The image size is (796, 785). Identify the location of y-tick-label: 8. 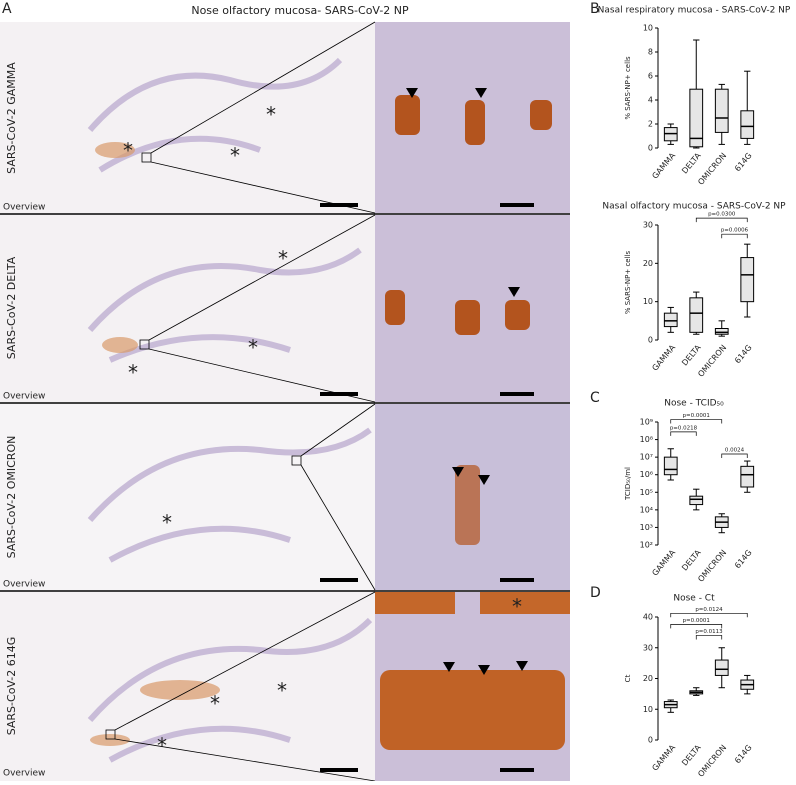
(650, 52).